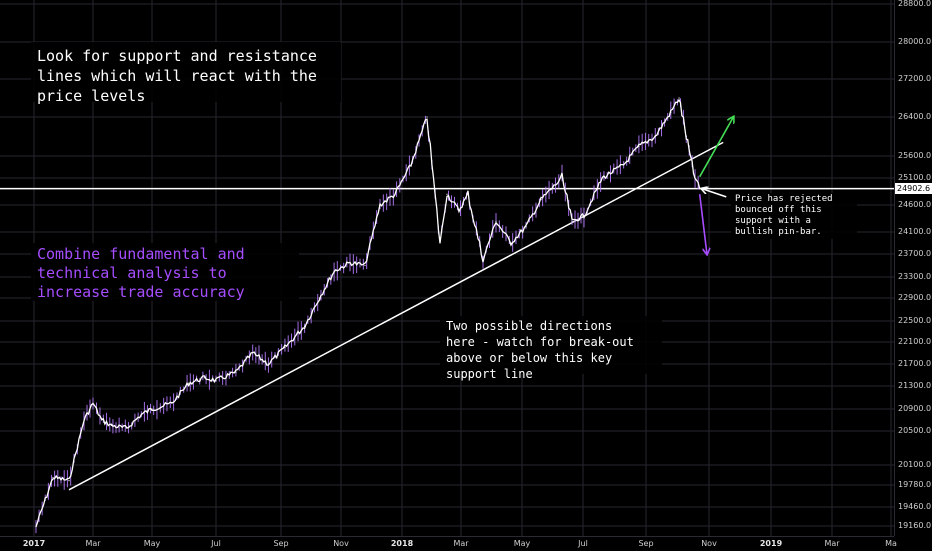 Image resolution: width=932 pixels, height=551 pixels. I want to click on price-tick-label: 19460.0, so click(915, 506).